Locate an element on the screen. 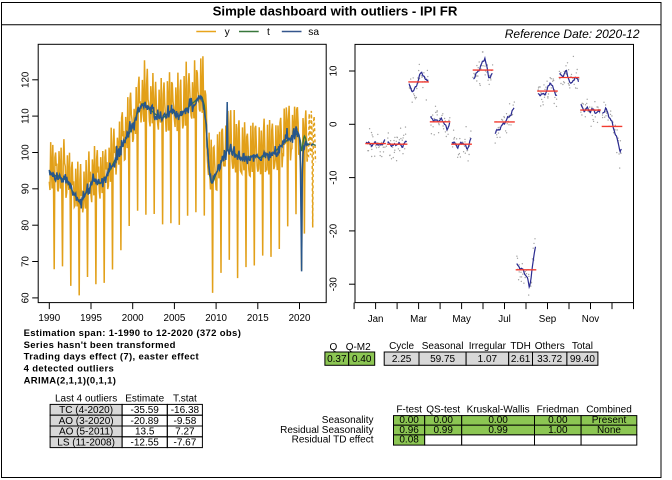 The height and width of the screenshot is (480, 672). svg-text: y is located at coordinates (228, 32).